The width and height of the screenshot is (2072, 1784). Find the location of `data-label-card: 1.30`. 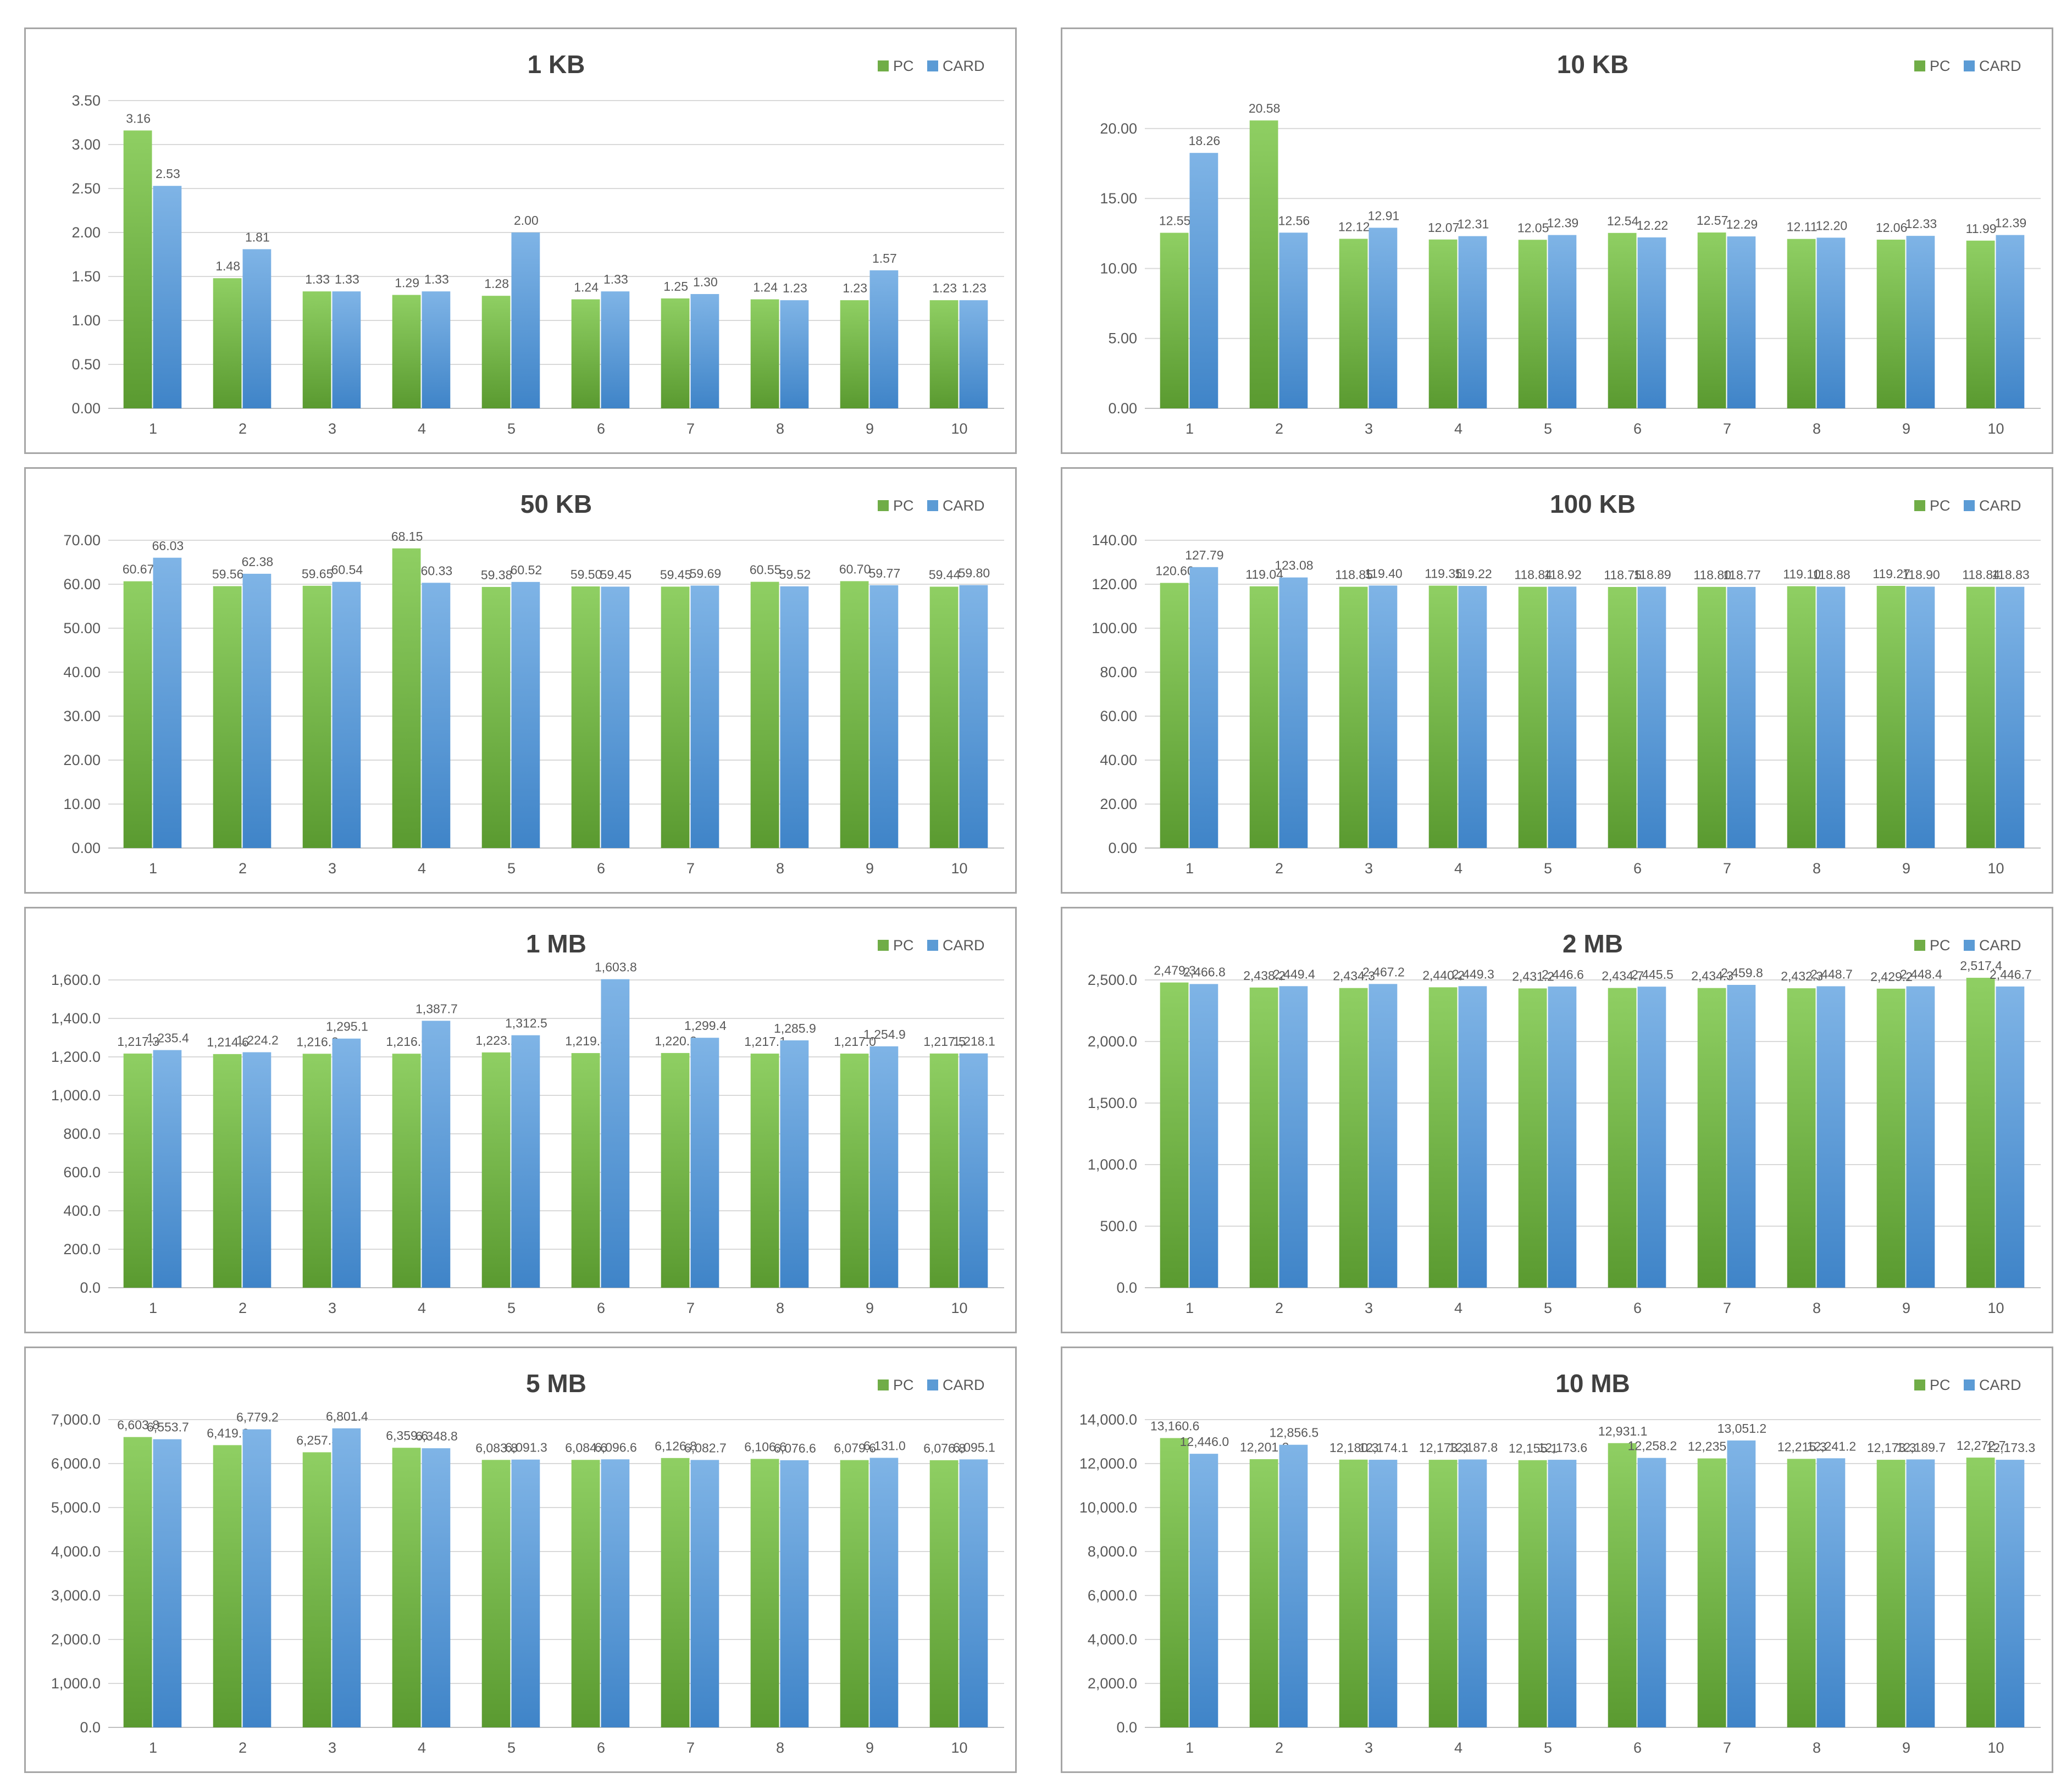

data-label-card: 1.30 is located at coordinates (705, 282).